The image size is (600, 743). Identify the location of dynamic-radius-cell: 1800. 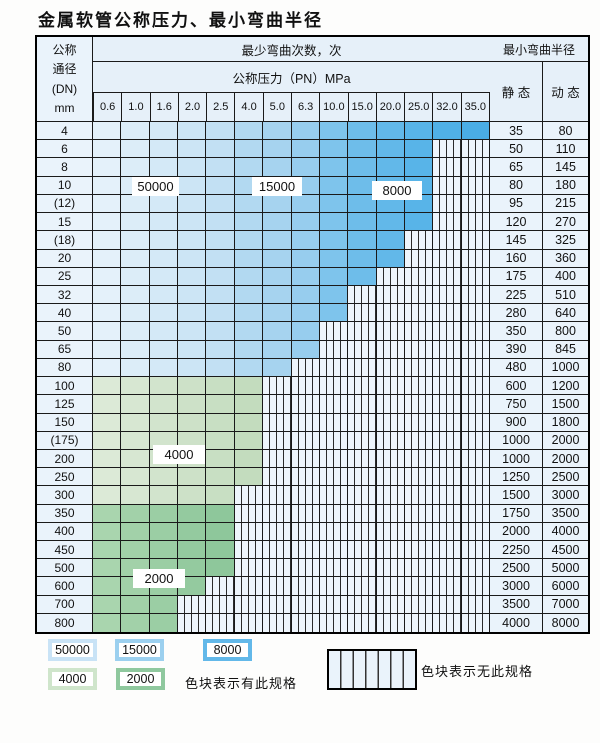
(566, 422).